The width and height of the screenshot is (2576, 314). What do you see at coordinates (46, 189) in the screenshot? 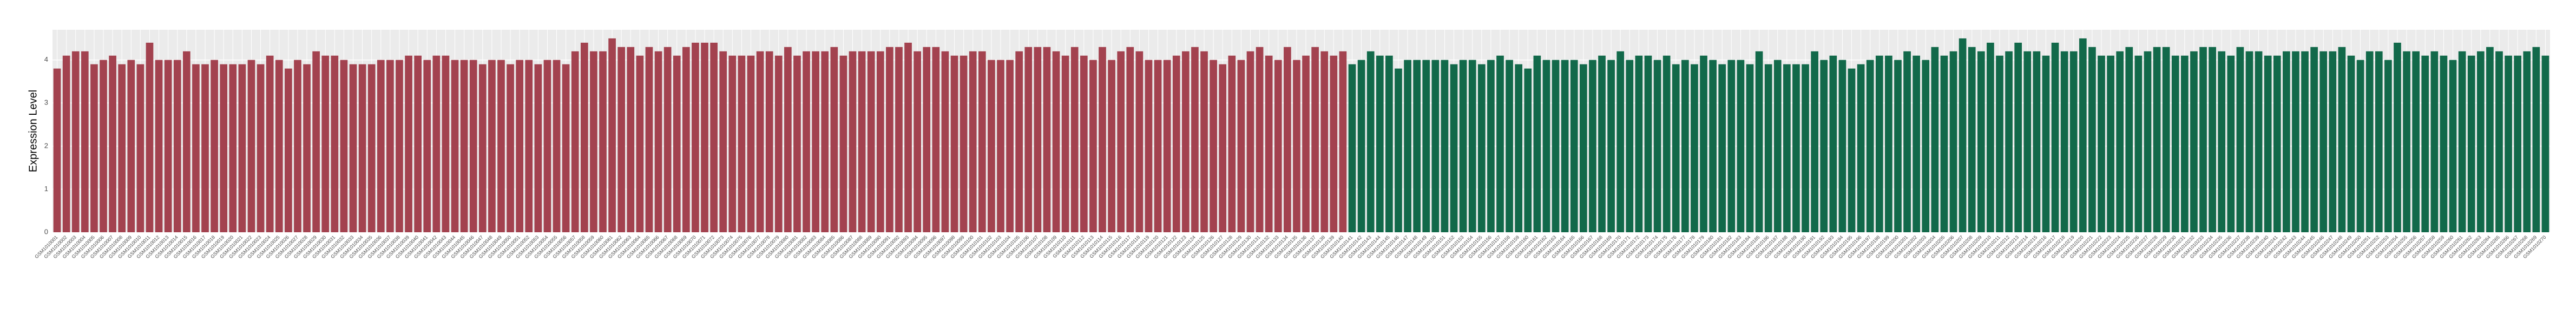
I see `y-tick-label: 1` at bounding box center [46, 189].